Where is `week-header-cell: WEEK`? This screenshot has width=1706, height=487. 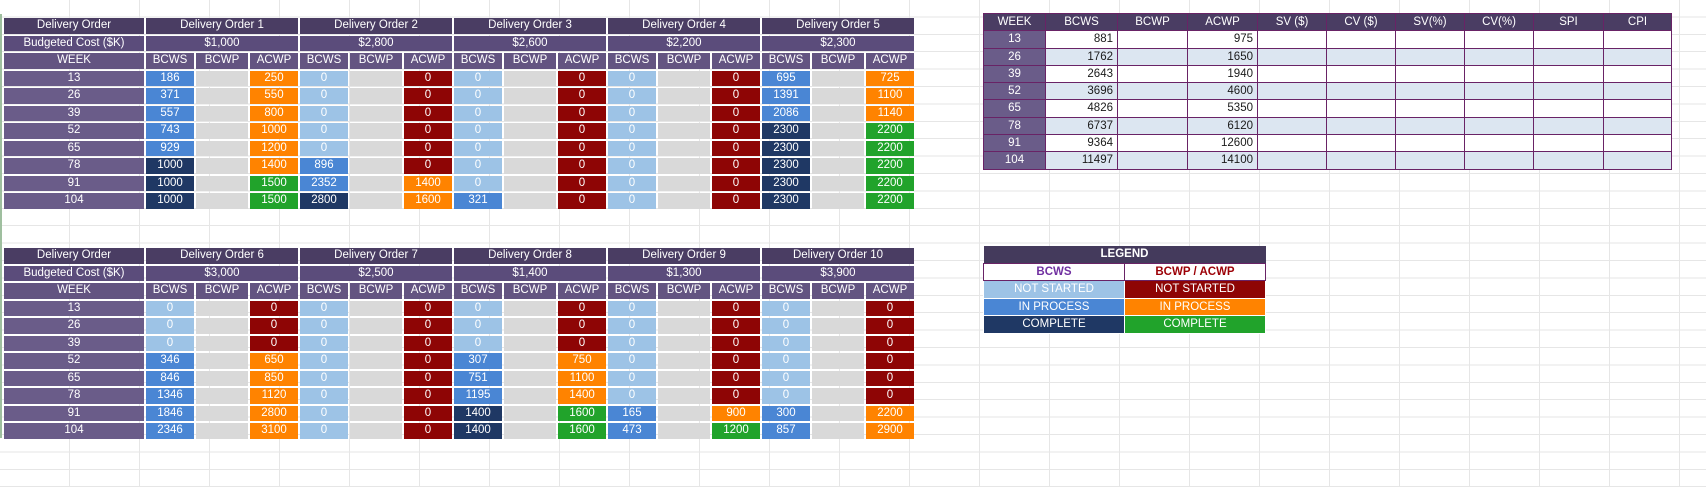 week-header-cell: WEEK is located at coordinates (74, 61).